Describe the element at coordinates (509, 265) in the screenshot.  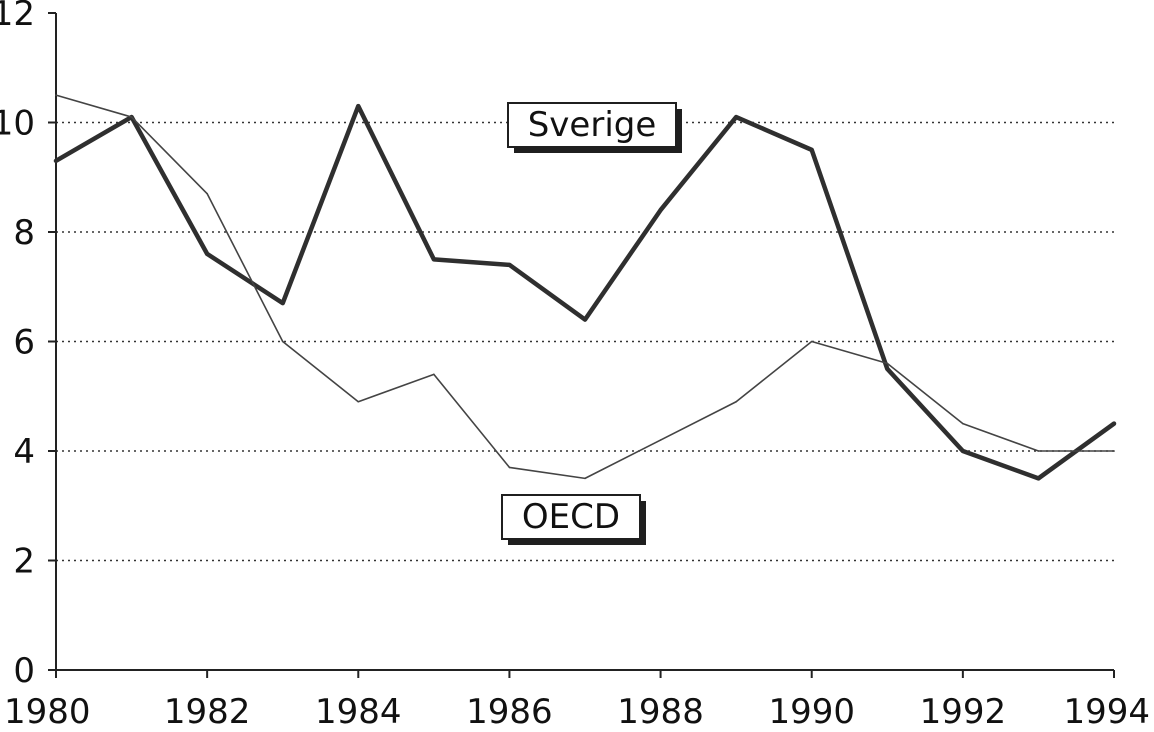
I see `sverige-point-1986` at that location.